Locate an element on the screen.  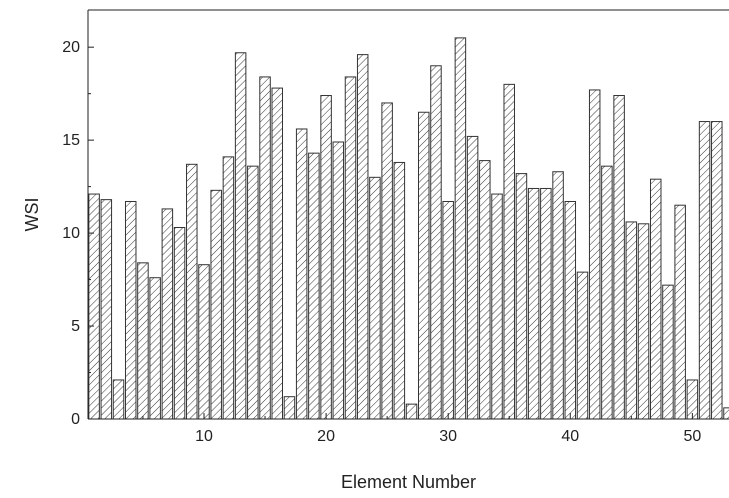
y-tick-label-15: 15 is located at coordinates (71, 140).